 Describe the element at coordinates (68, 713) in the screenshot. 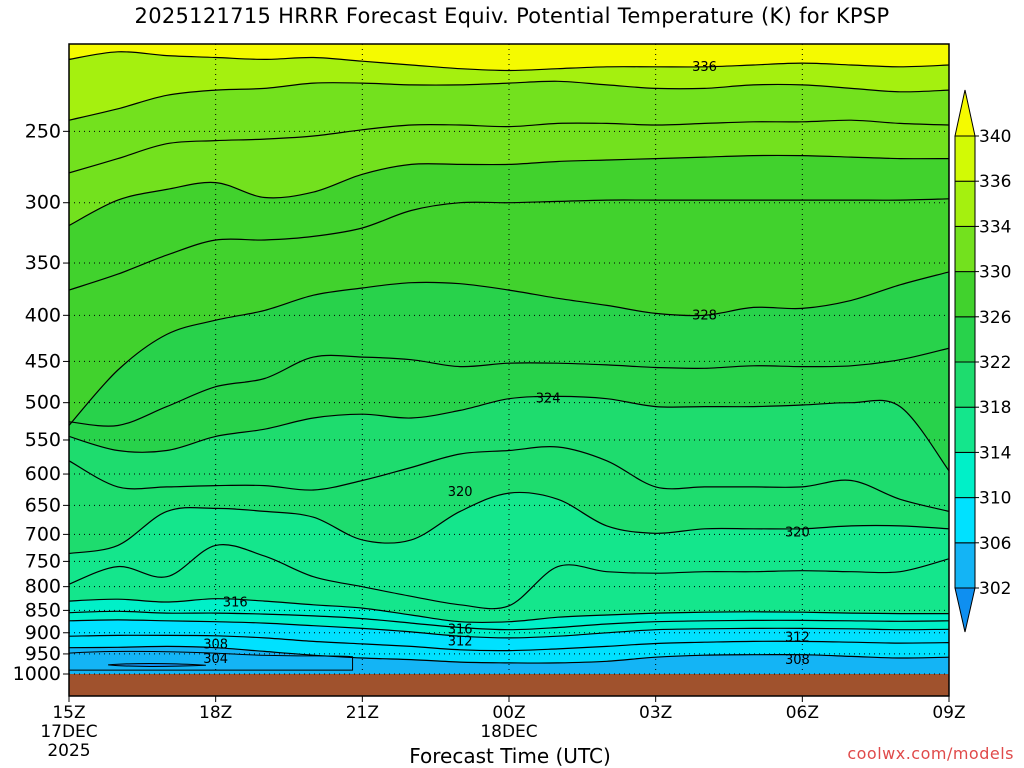

I see `x-tick-label: 15Z` at that location.